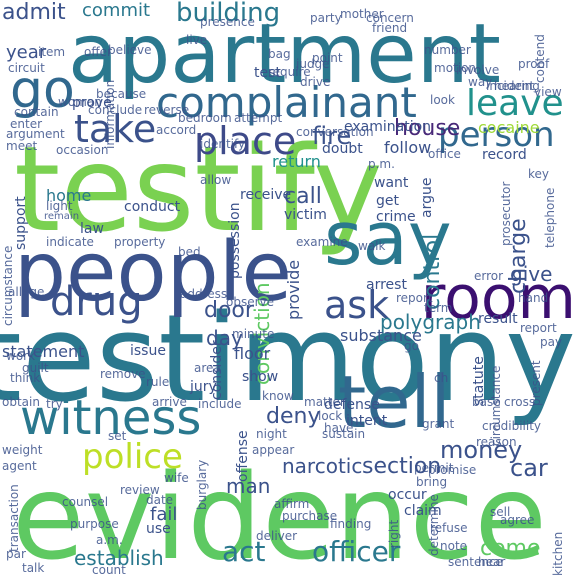 Image resolution: width=576 pixels, height=576 pixels. I want to click on word-home: home, so click(69, 195).